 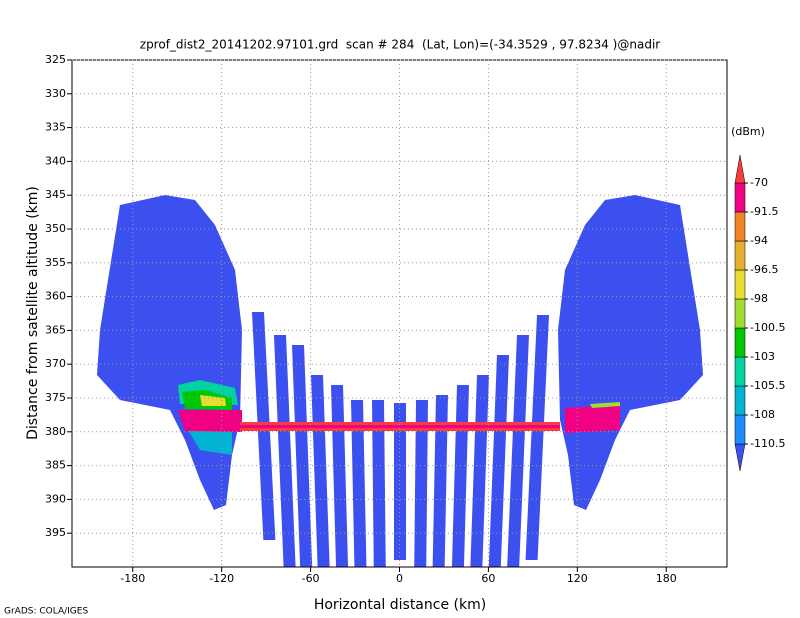 I want to click on y-tick-label: 375, so click(x=55, y=397).